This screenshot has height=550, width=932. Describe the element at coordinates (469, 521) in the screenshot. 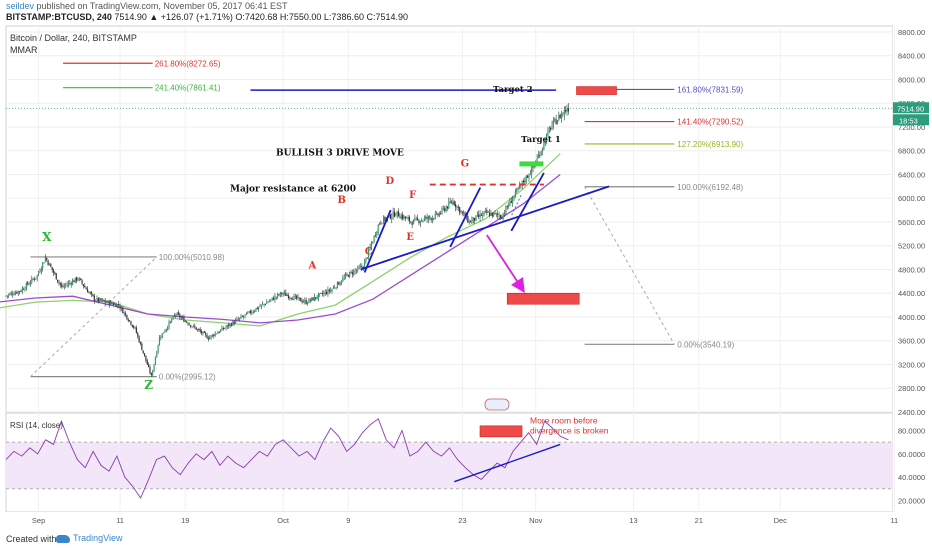

I see `time-axis` at that location.